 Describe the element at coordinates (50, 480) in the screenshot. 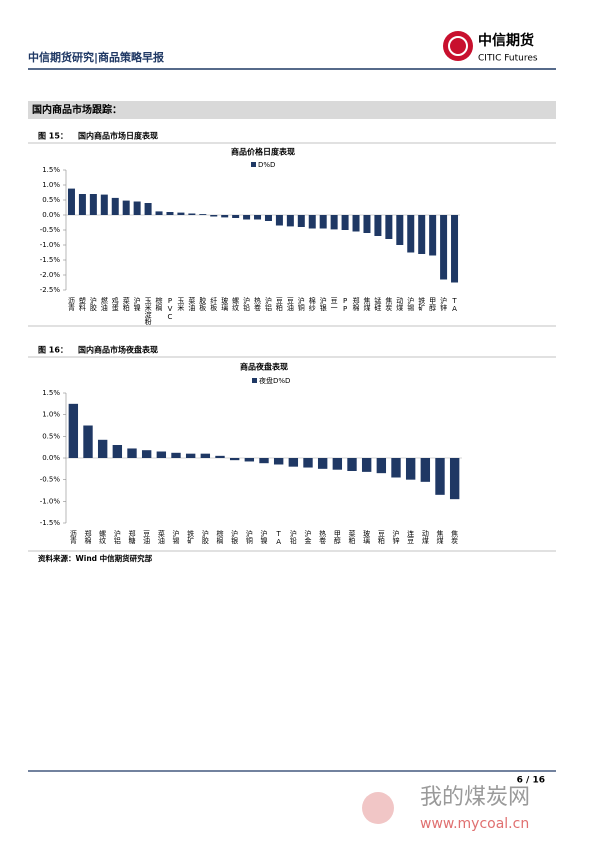

I see `y-tick-label: -0.5%` at that location.